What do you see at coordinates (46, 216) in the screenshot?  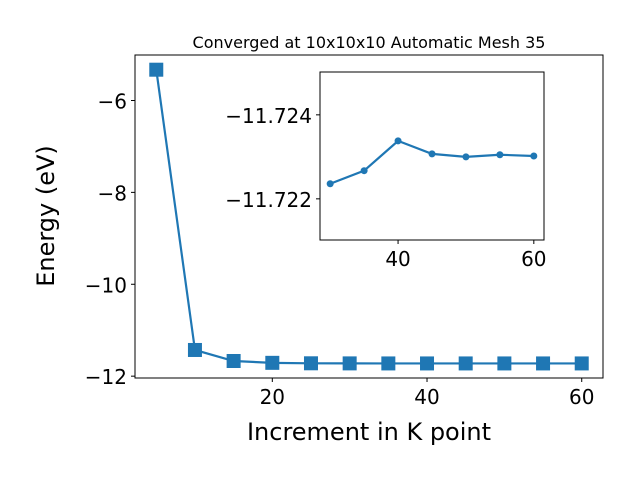 I see `y-axis-label: Energy (eV)` at bounding box center [46, 216].